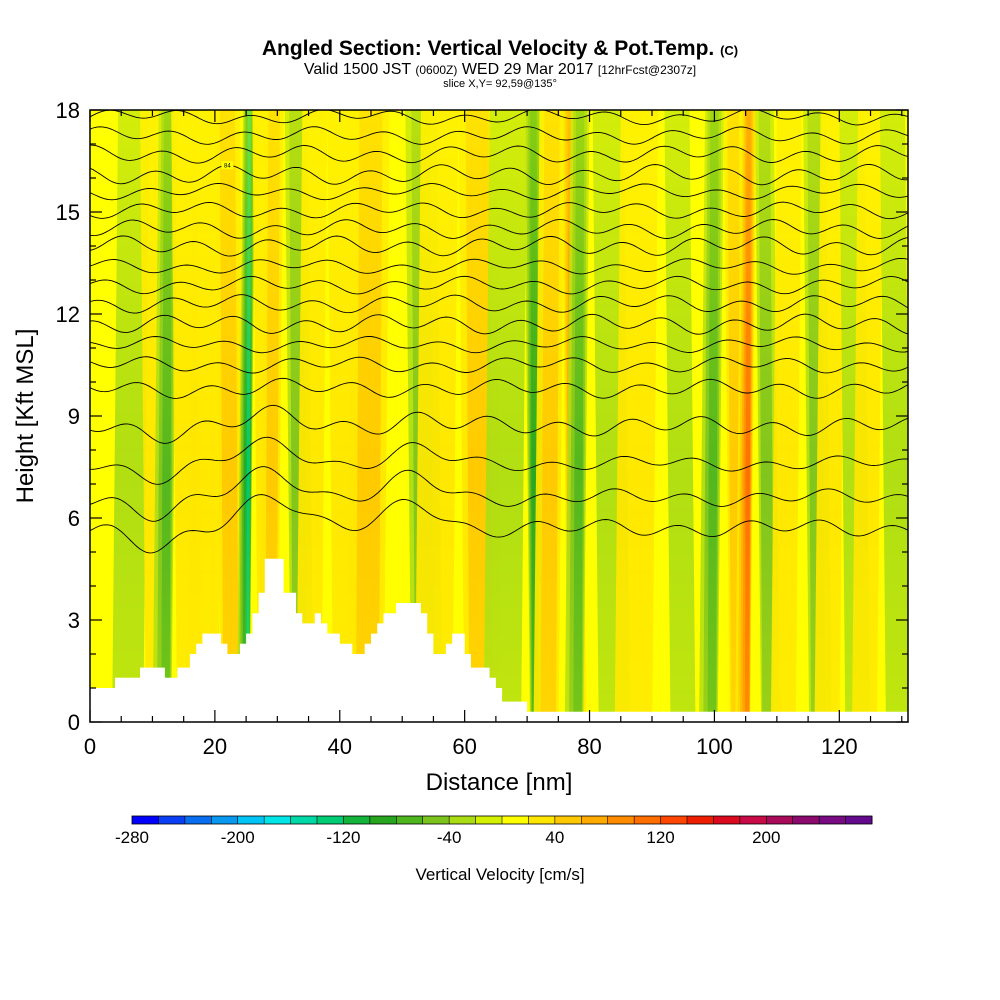 The width and height of the screenshot is (1000, 1000). I want to click on y-tick-label: 18, so click(68, 110).